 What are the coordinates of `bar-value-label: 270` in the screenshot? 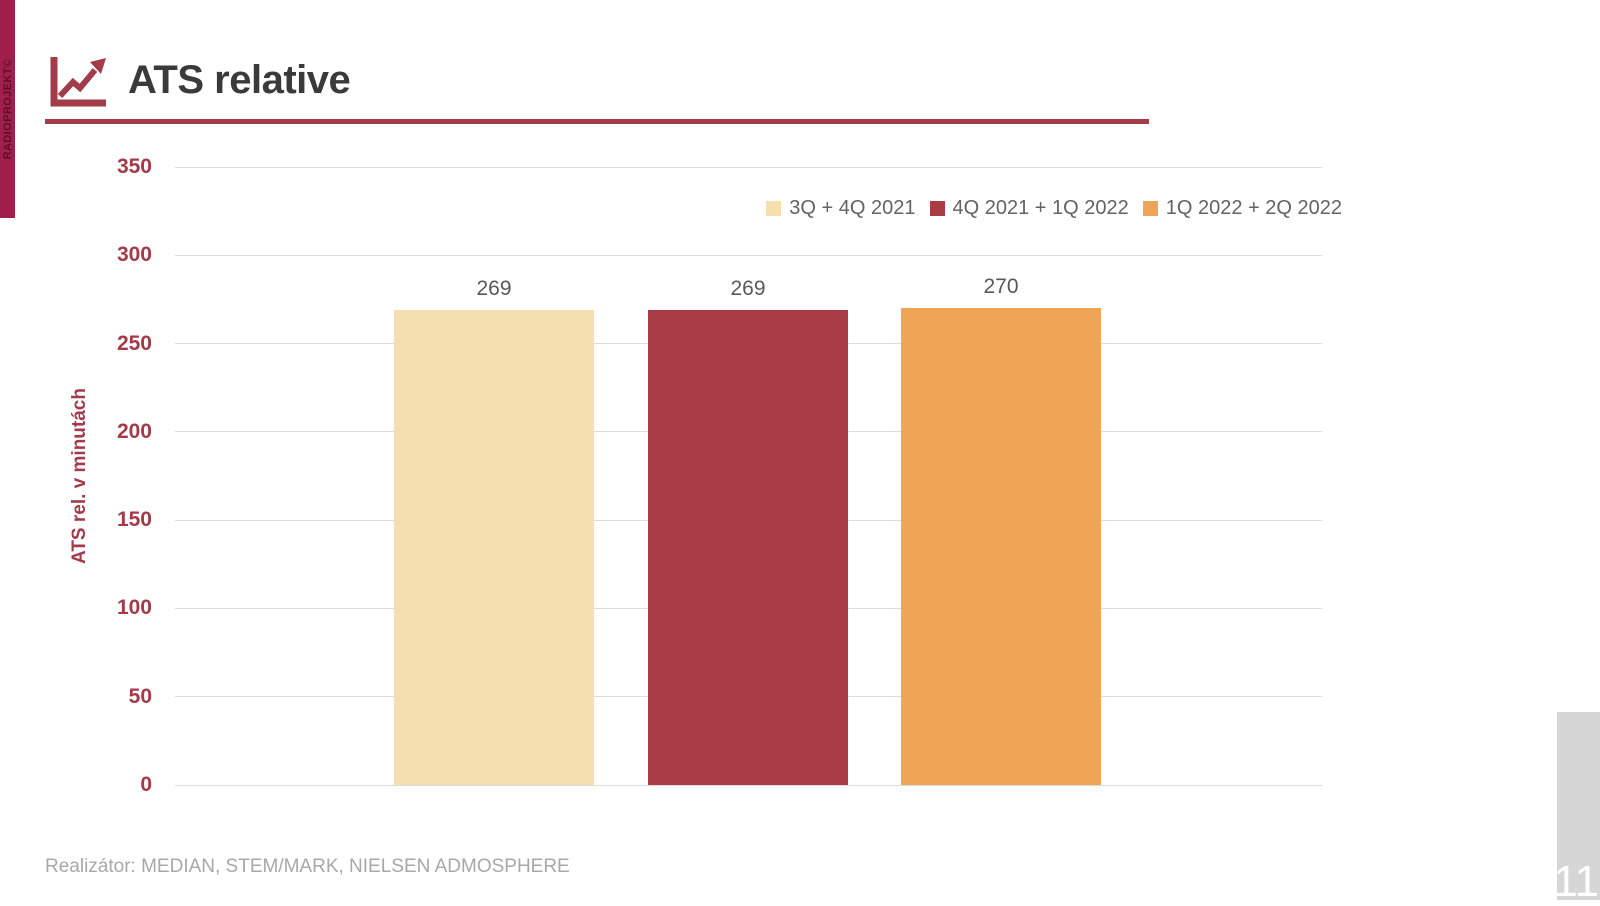 It's located at (1001, 287).